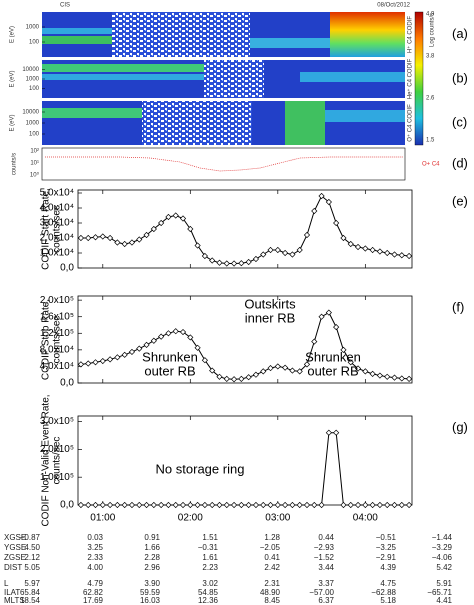 This screenshot has height=605, width=474. I want to click on cell: 65.84, so click(30, 592).